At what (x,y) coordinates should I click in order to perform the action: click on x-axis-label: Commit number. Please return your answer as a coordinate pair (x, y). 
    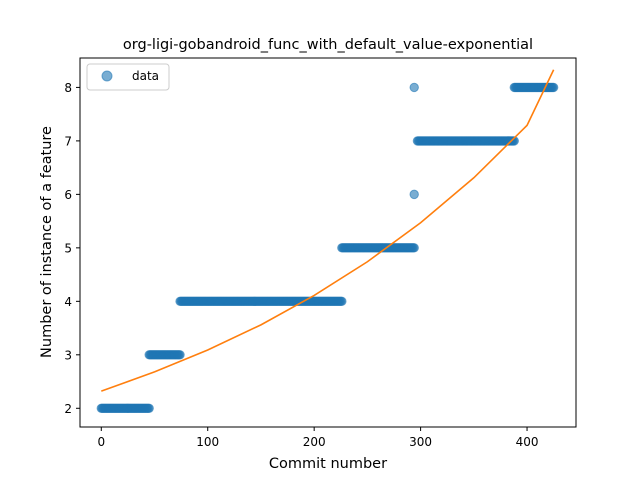
    Looking at the image, I should click on (328, 464).